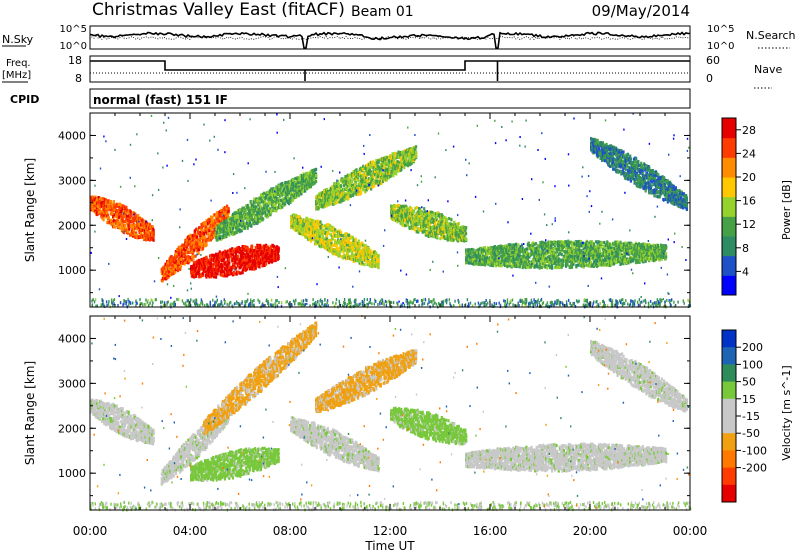 This screenshot has height=554, width=800. I want to click on date-label: 09/May/2014, so click(641, 11).